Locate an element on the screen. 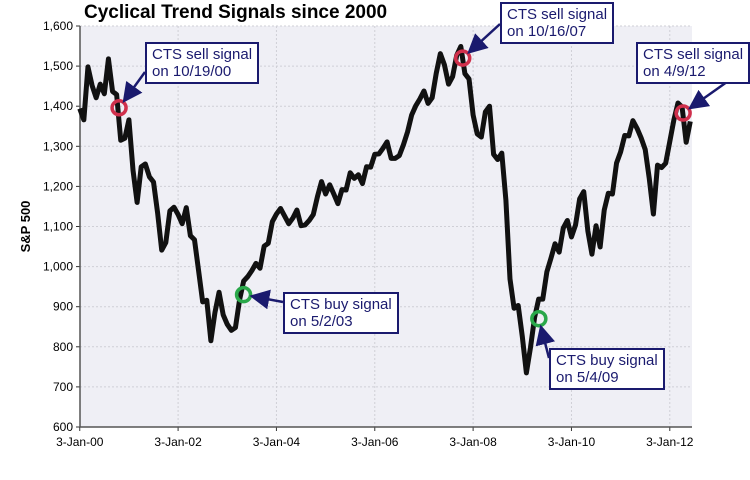  y-tick-label: 1,400 is located at coordinates (58, 106).